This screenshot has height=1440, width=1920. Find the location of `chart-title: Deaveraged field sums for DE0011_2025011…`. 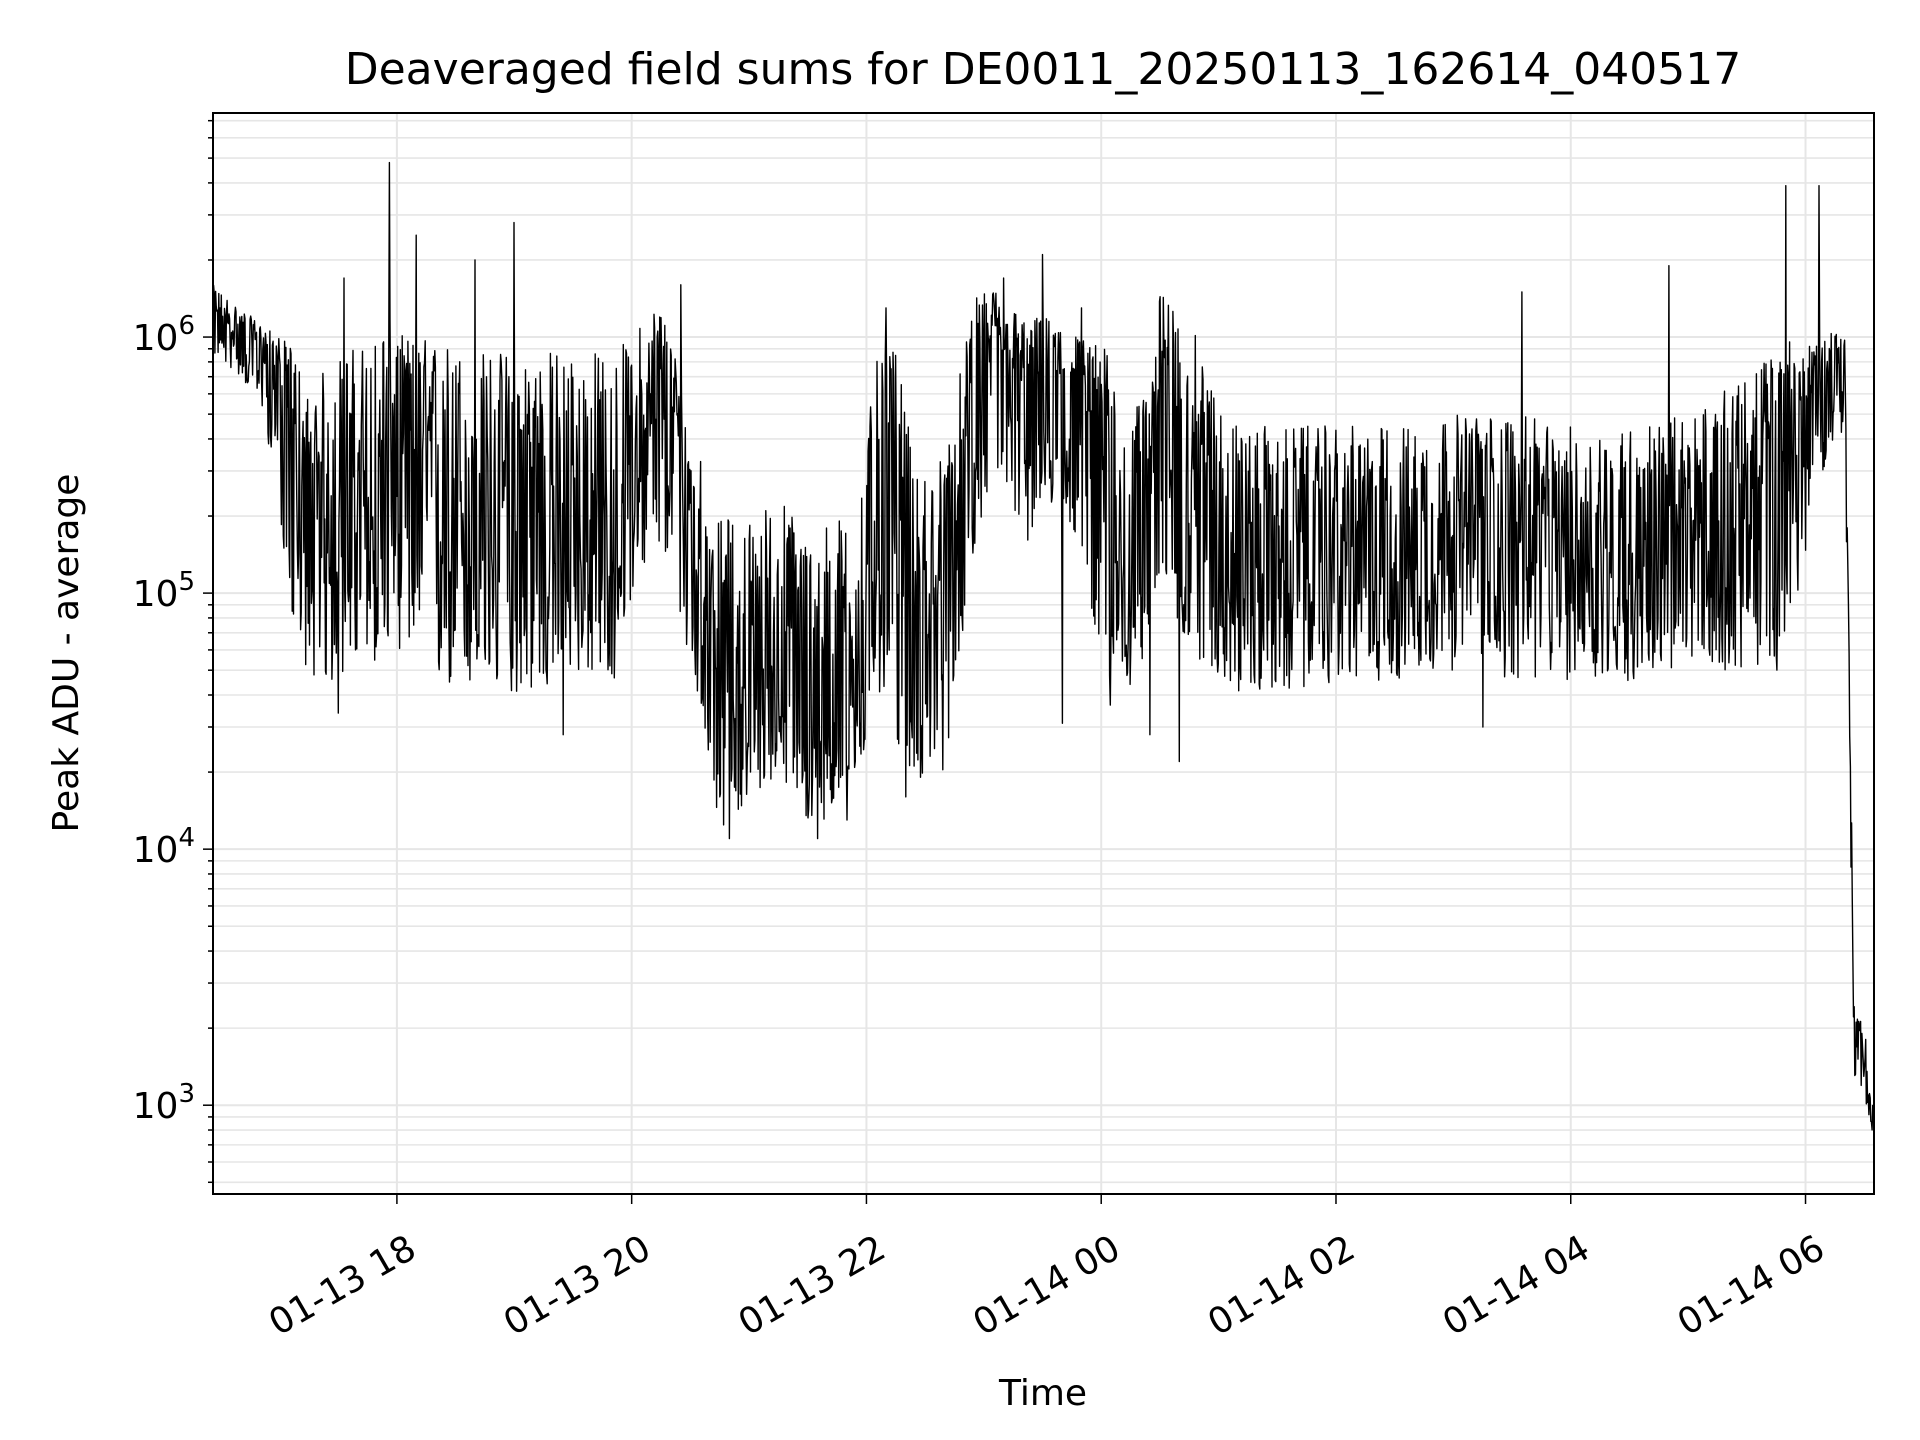

chart-title: Deaveraged field sums for DE0011_2025011… is located at coordinates (1043, 69).